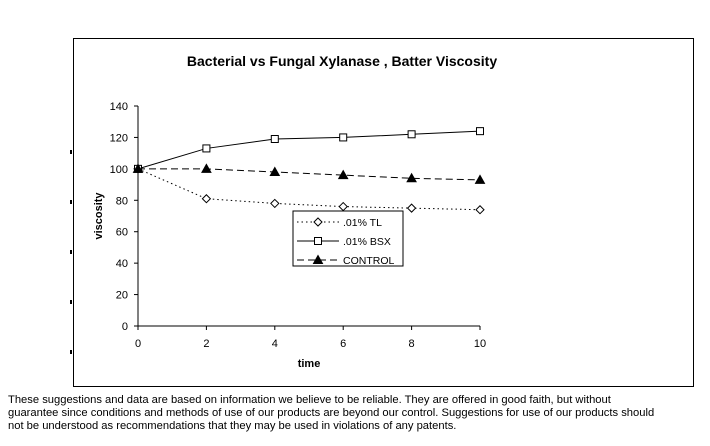 The width and height of the screenshot is (710, 446). Describe the element at coordinates (99, 216) in the screenshot. I see `y-axis-label: viscosity` at that location.